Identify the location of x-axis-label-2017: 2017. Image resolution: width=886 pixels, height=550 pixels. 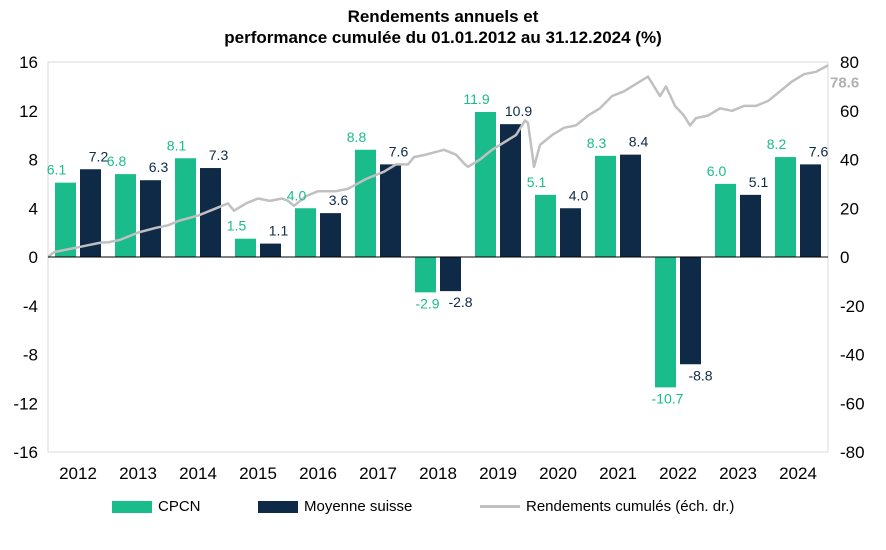
(378, 473).